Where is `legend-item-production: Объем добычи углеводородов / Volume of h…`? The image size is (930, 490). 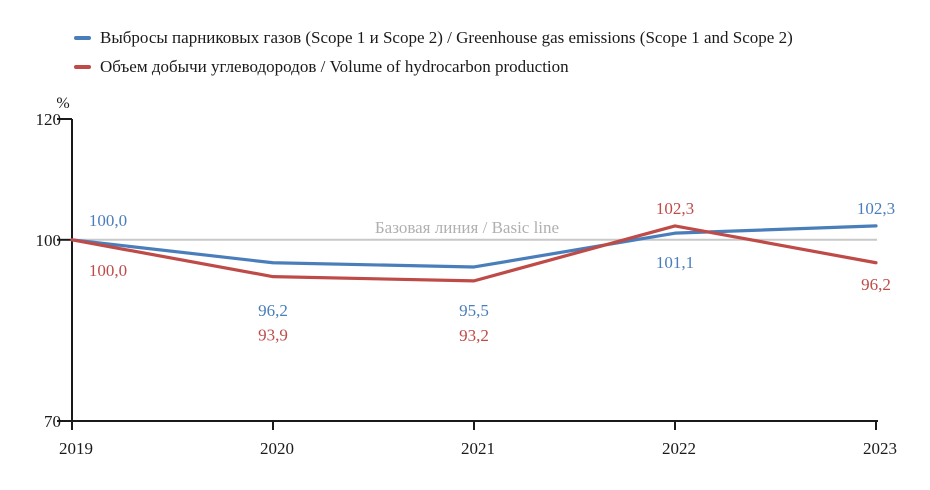
legend-item-production: Объем добычи углеводородов / Volume of h… is located at coordinates (433, 66).